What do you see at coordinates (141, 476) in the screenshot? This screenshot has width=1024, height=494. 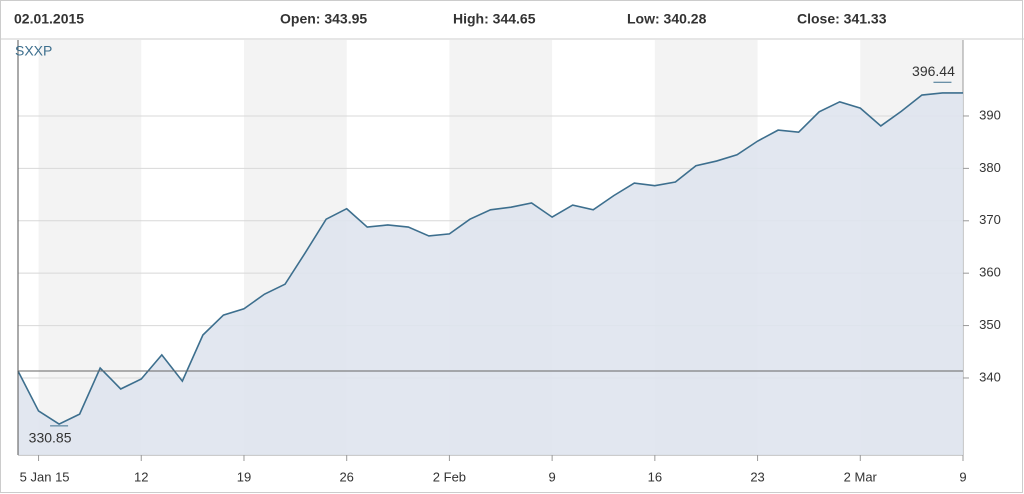 I see `x-tick-label: 12` at bounding box center [141, 476].